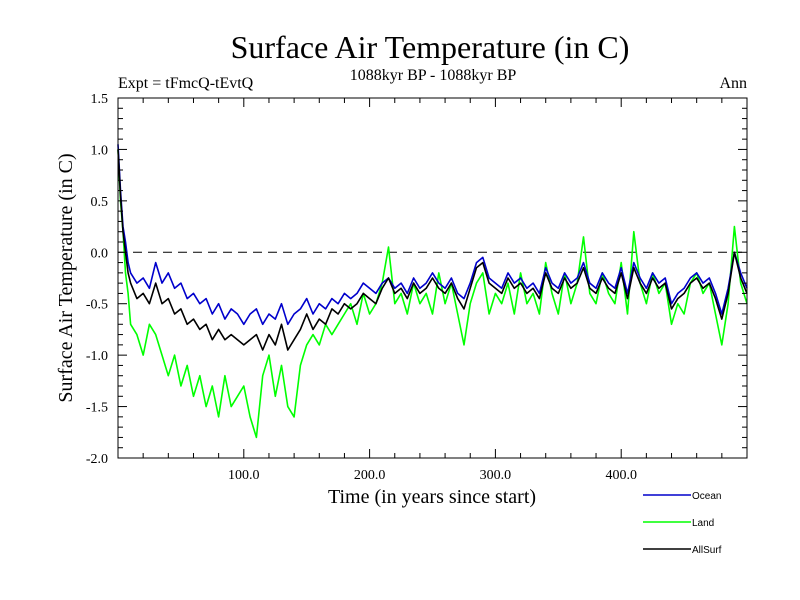 The image size is (800, 600). I want to click on experiment-label: Expt = tFmcQ-tEvtQ, so click(186, 83).